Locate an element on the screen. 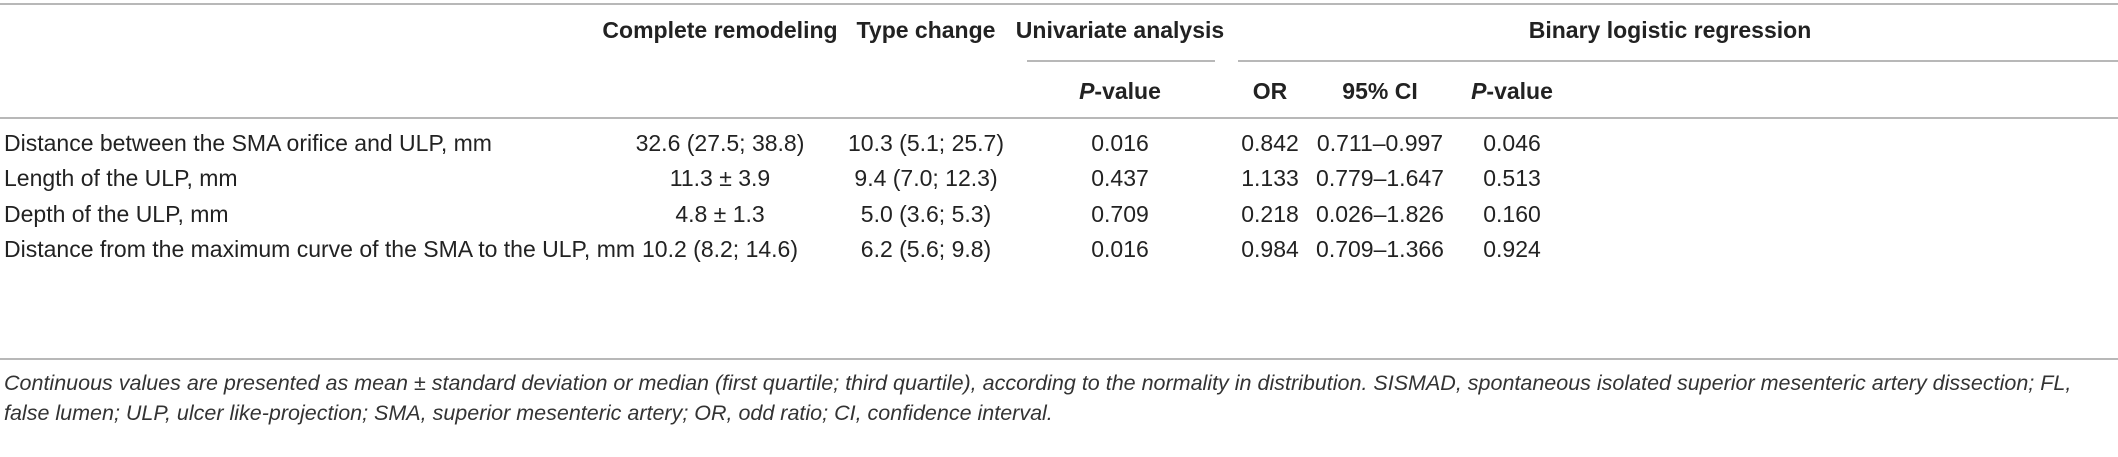 Image resolution: width=2118 pixels, height=457 pixels. row-label: Depth of the ULP, mm is located at coordinates (116, 214).